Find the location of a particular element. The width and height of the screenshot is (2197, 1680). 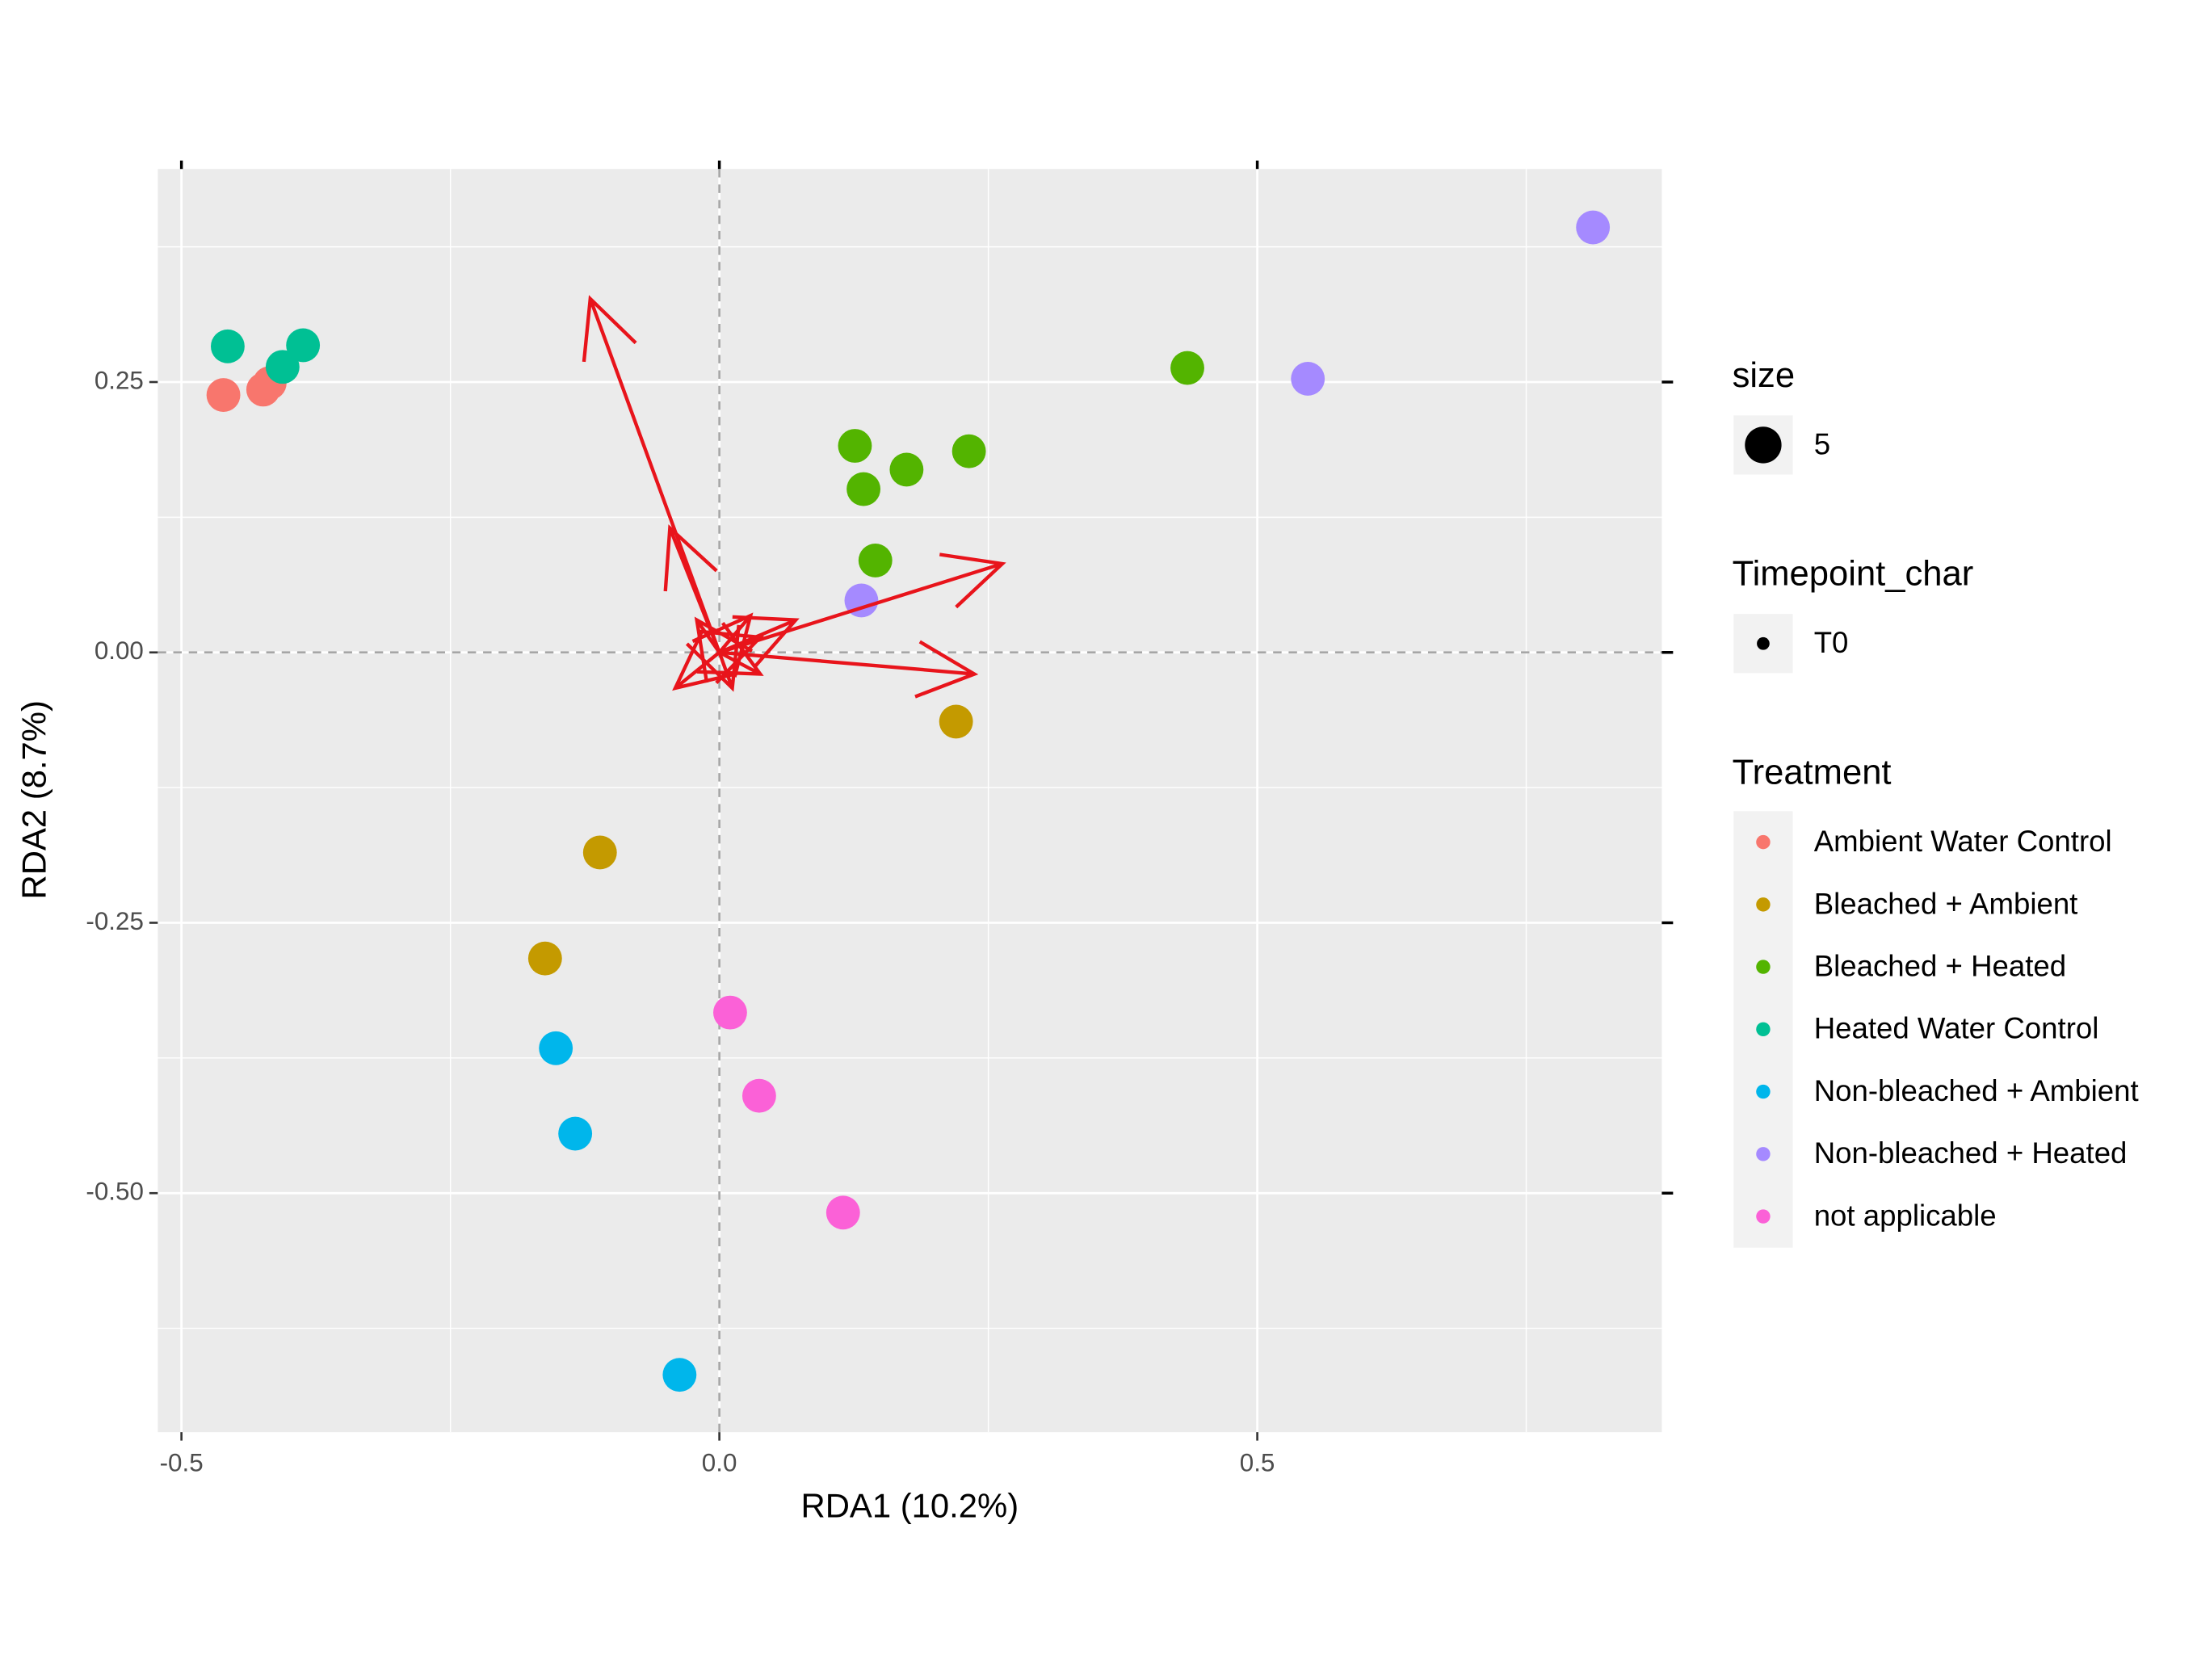

x-tick-label: -0.5 is located at coordinates (182, 1463).